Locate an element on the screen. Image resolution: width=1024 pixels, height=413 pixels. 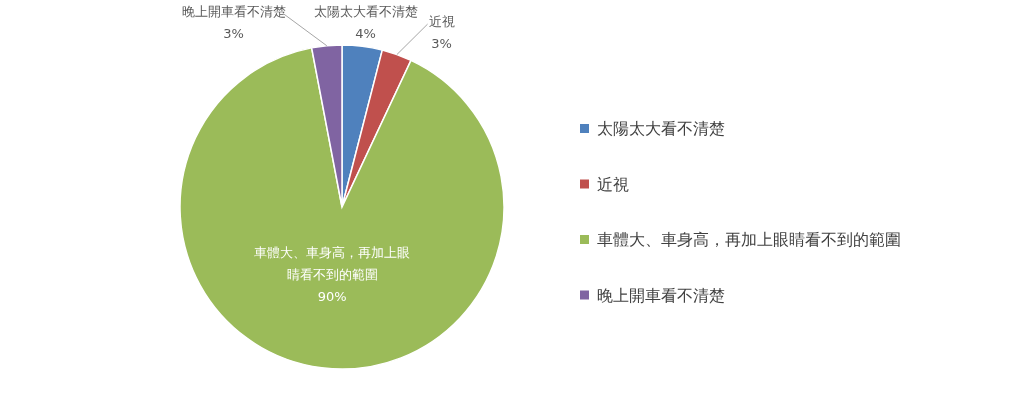
slice-label: 車體大、車身高，再加上眼睛看不到的範圍 is located at coordinates (332, 264).